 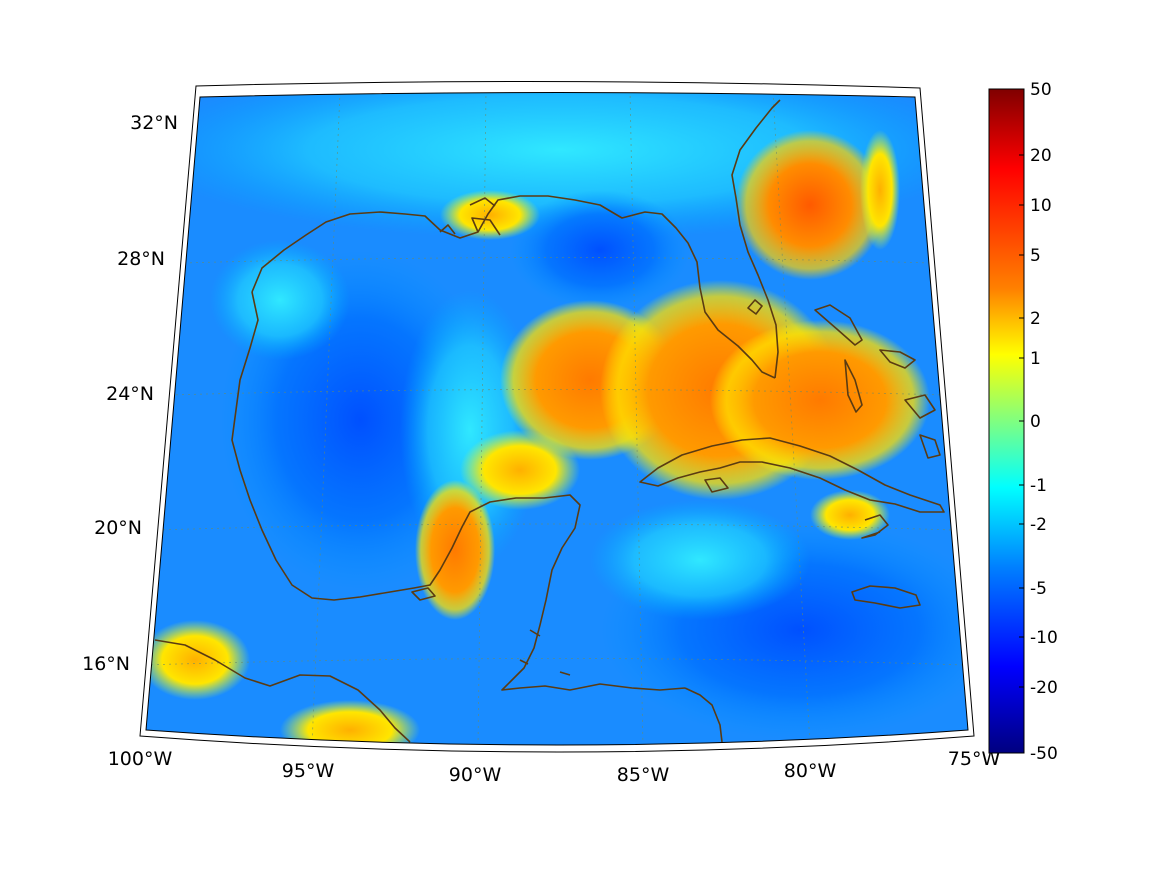 I want to click on lon-label: 85°W, so click(x=643, y=775).